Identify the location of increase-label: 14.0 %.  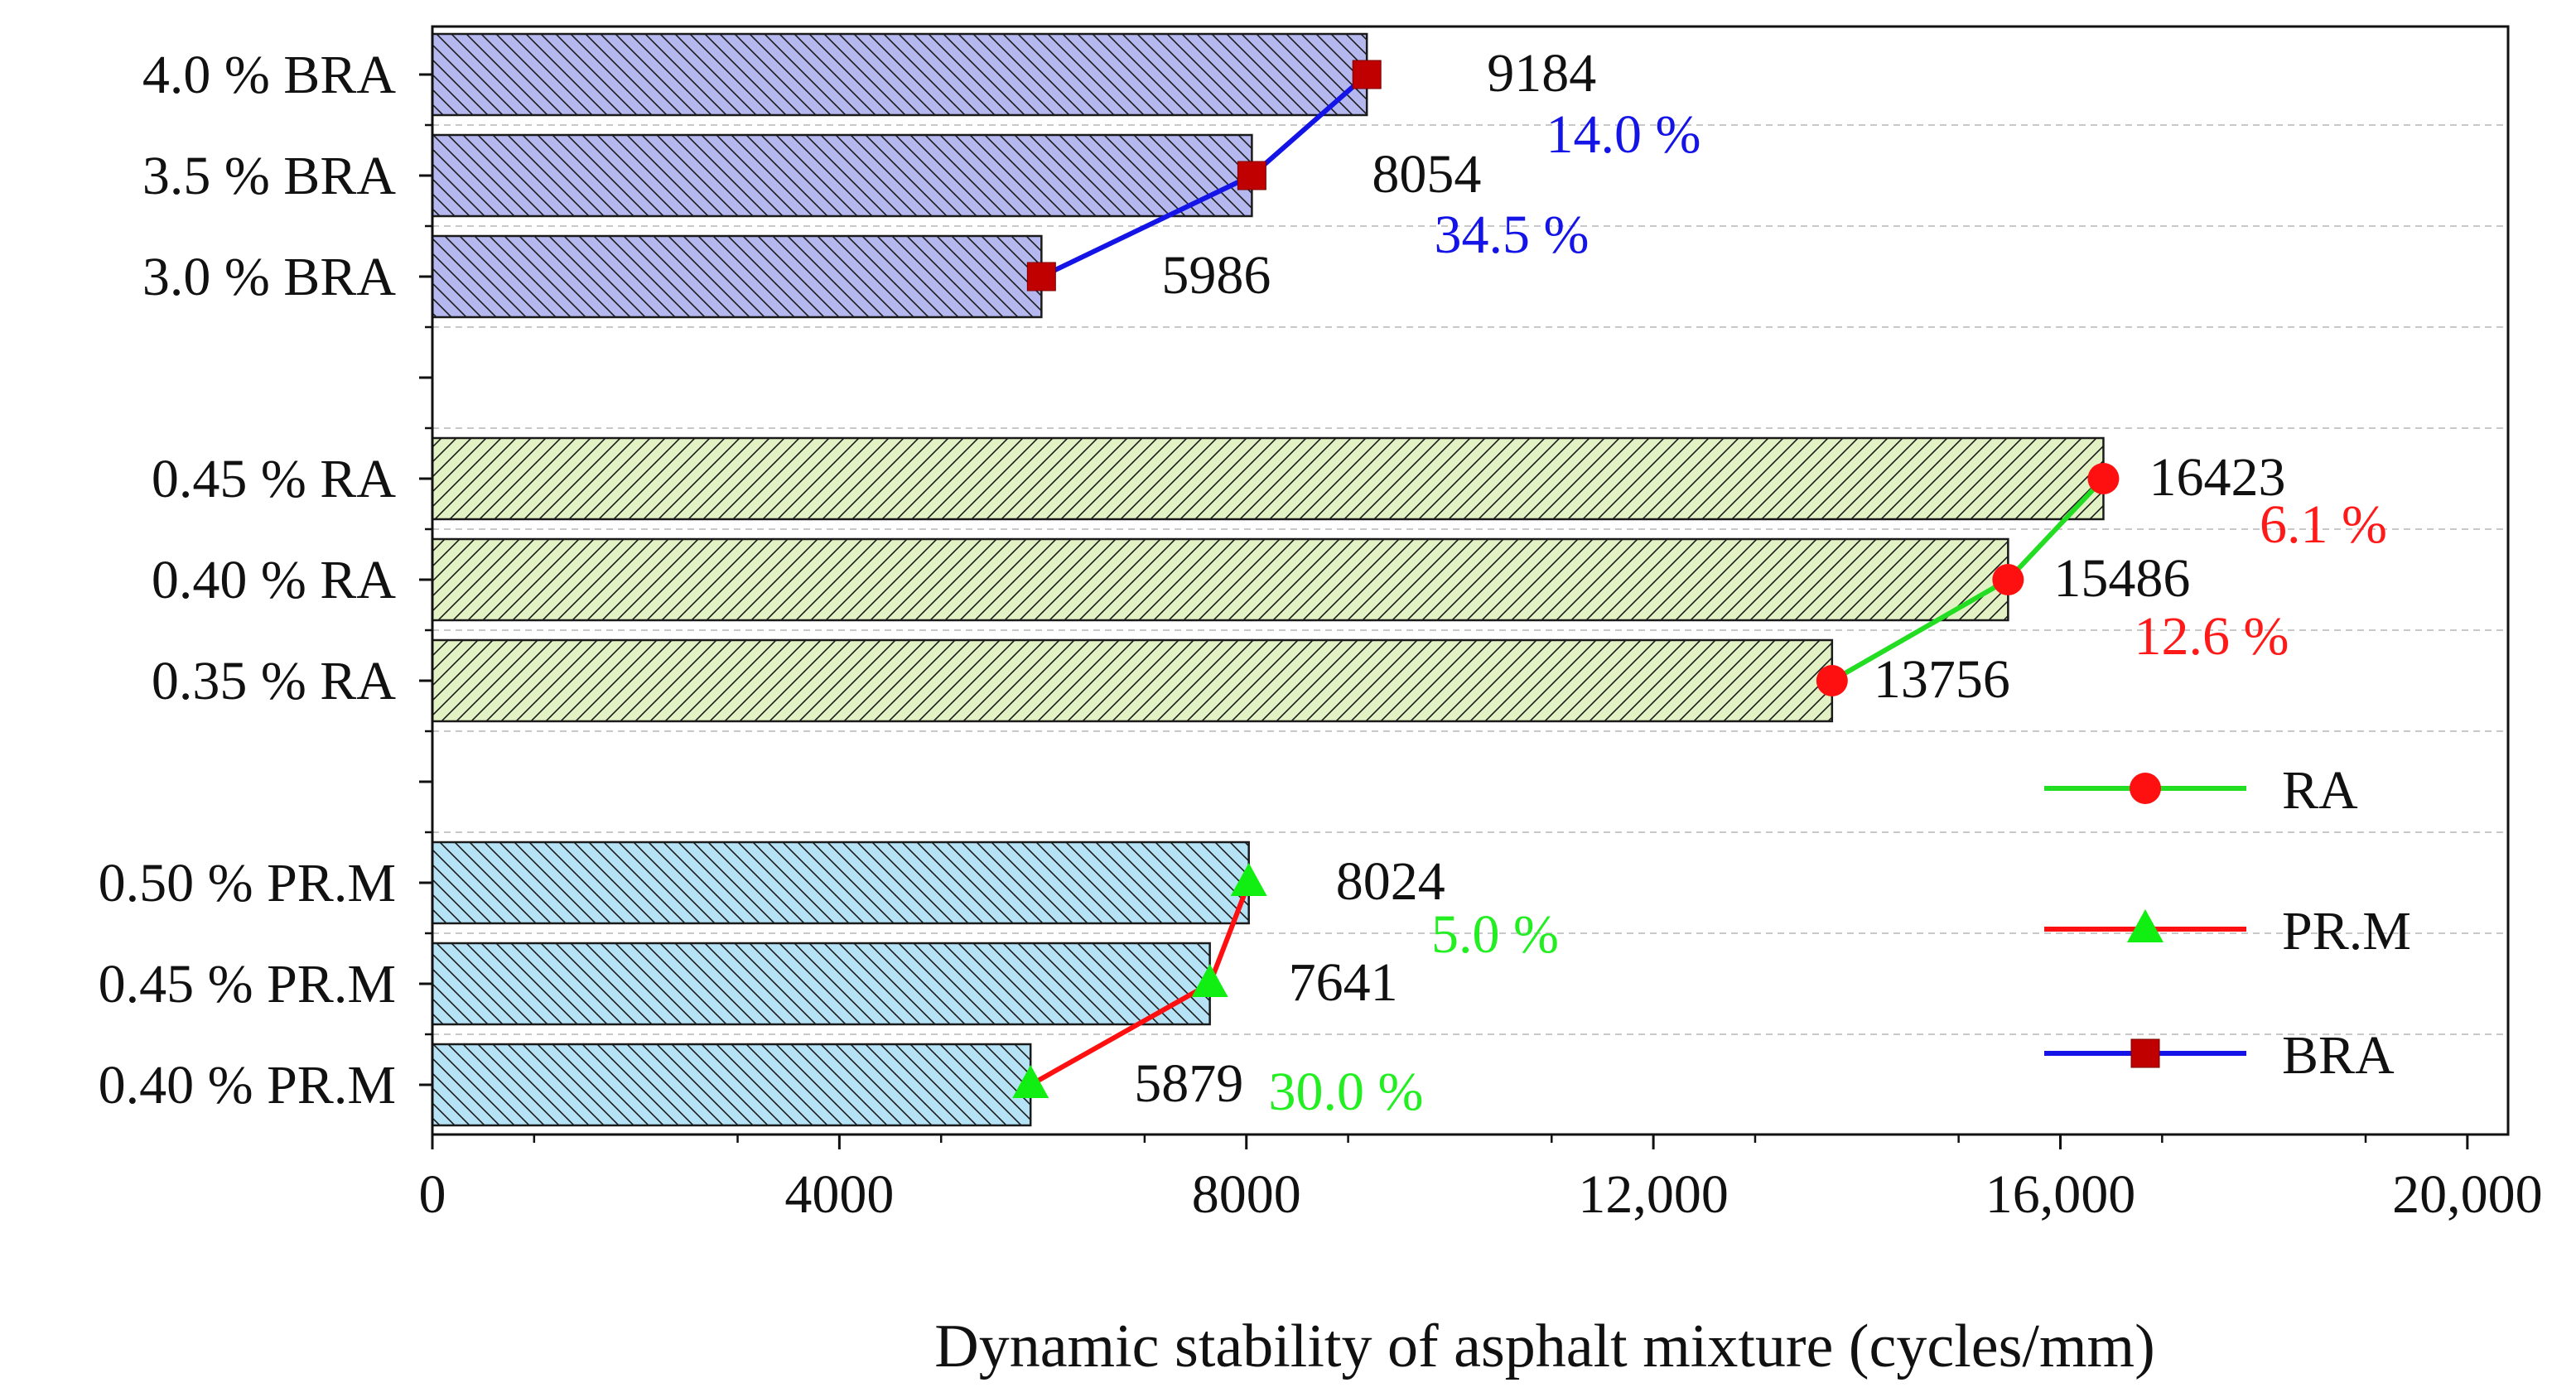
(1623, 134).